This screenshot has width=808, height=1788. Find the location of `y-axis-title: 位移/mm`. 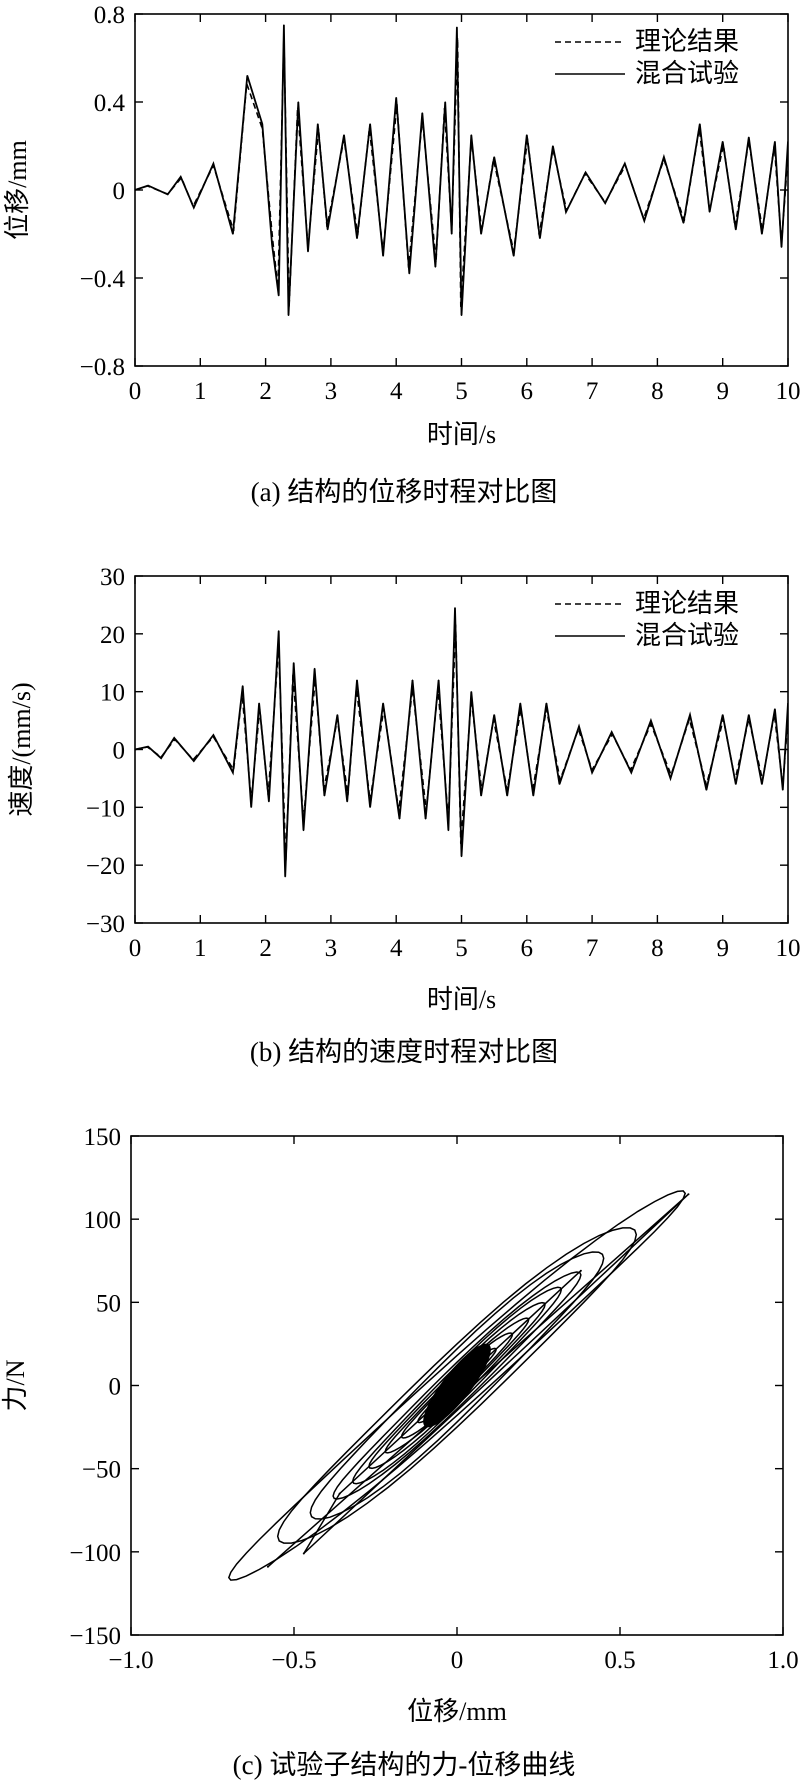

y-axis-title: 位移/mm is located at coordinates (17, 190).